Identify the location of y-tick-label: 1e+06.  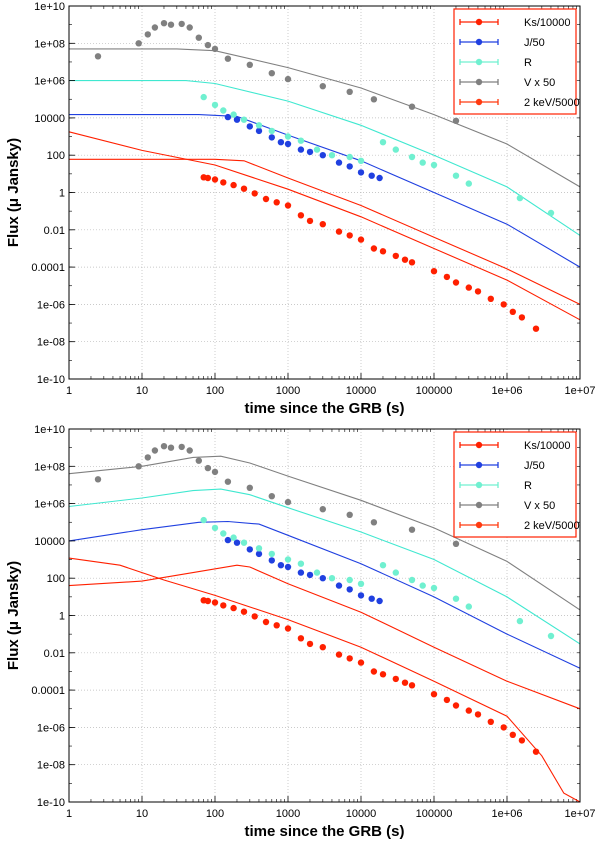
(49, 82).